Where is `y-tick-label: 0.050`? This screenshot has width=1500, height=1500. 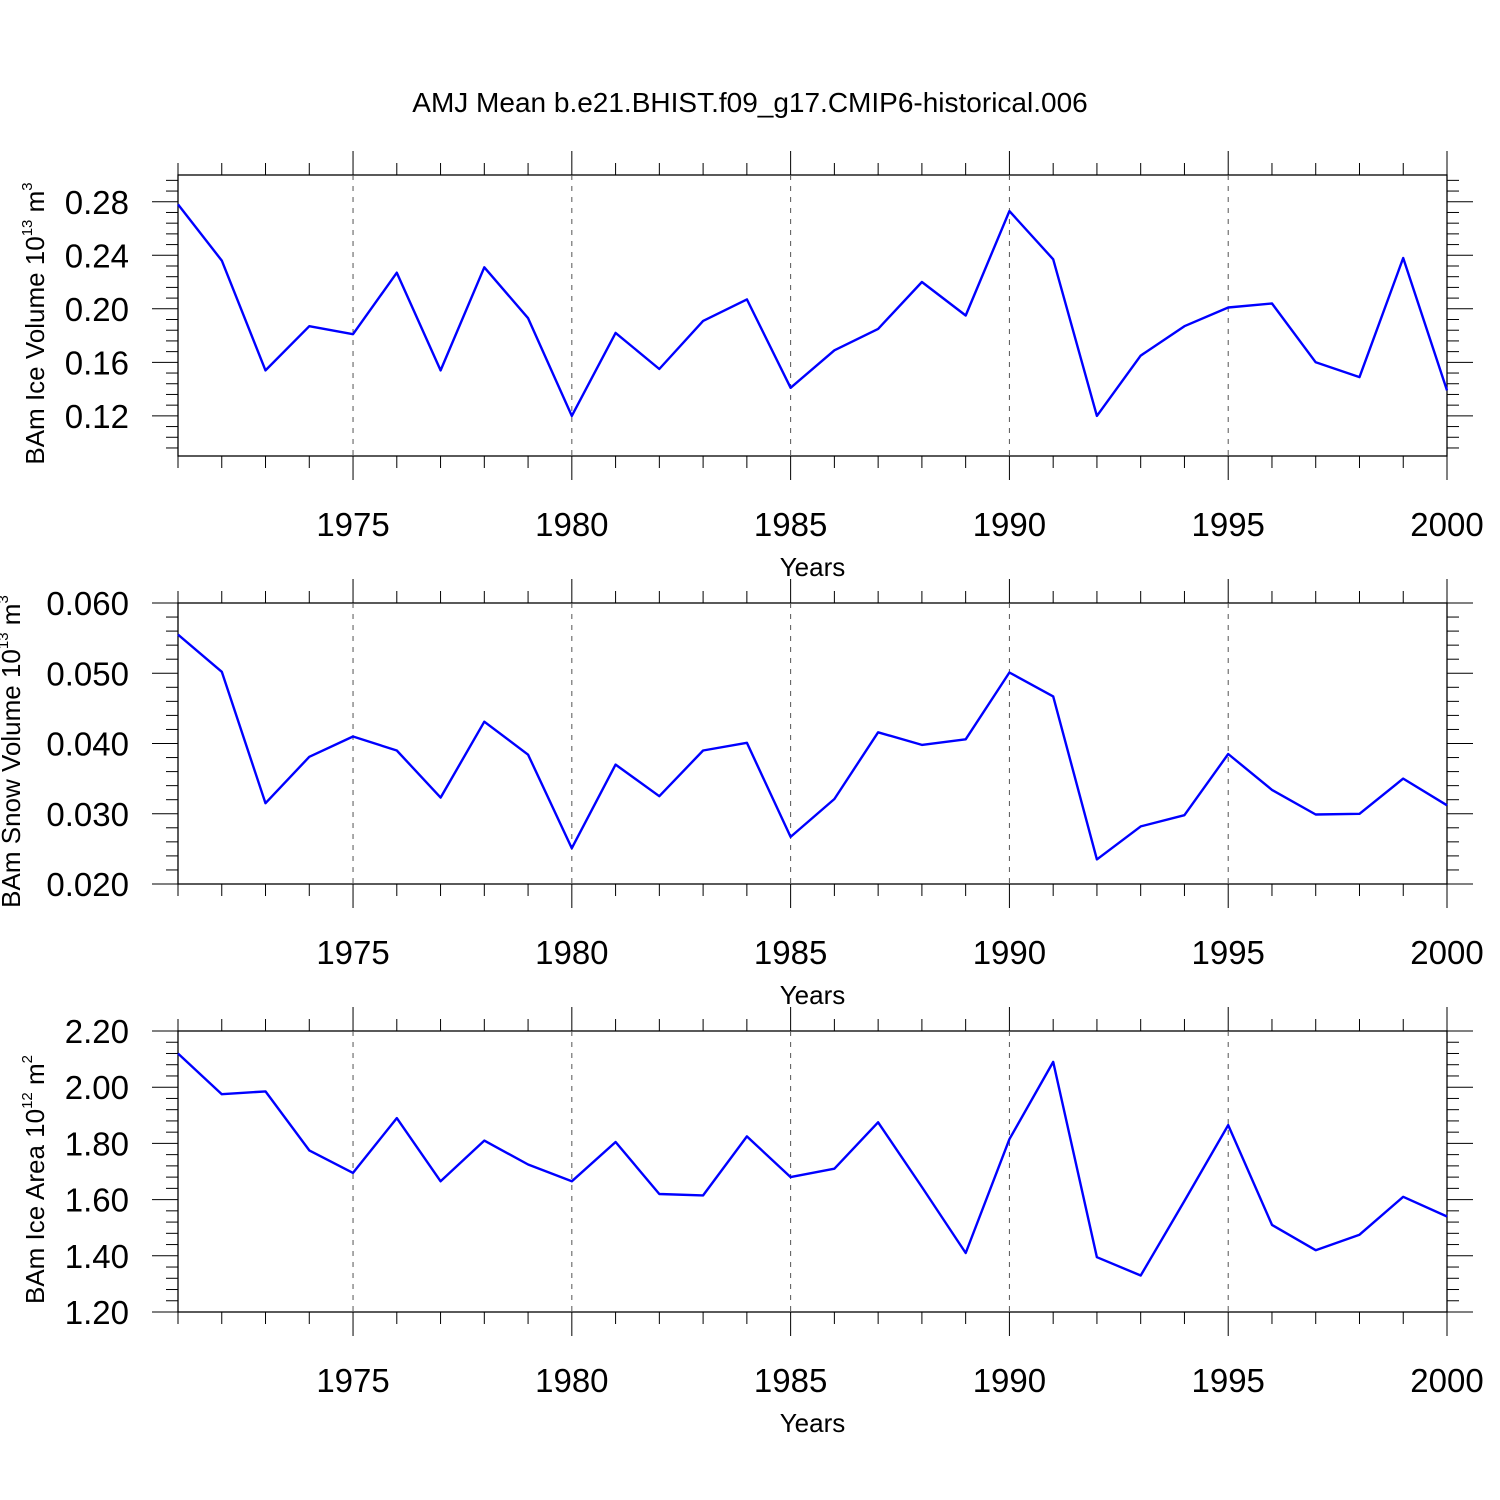
y-tick-label: 0.050 is located at coordinates (87, 673).